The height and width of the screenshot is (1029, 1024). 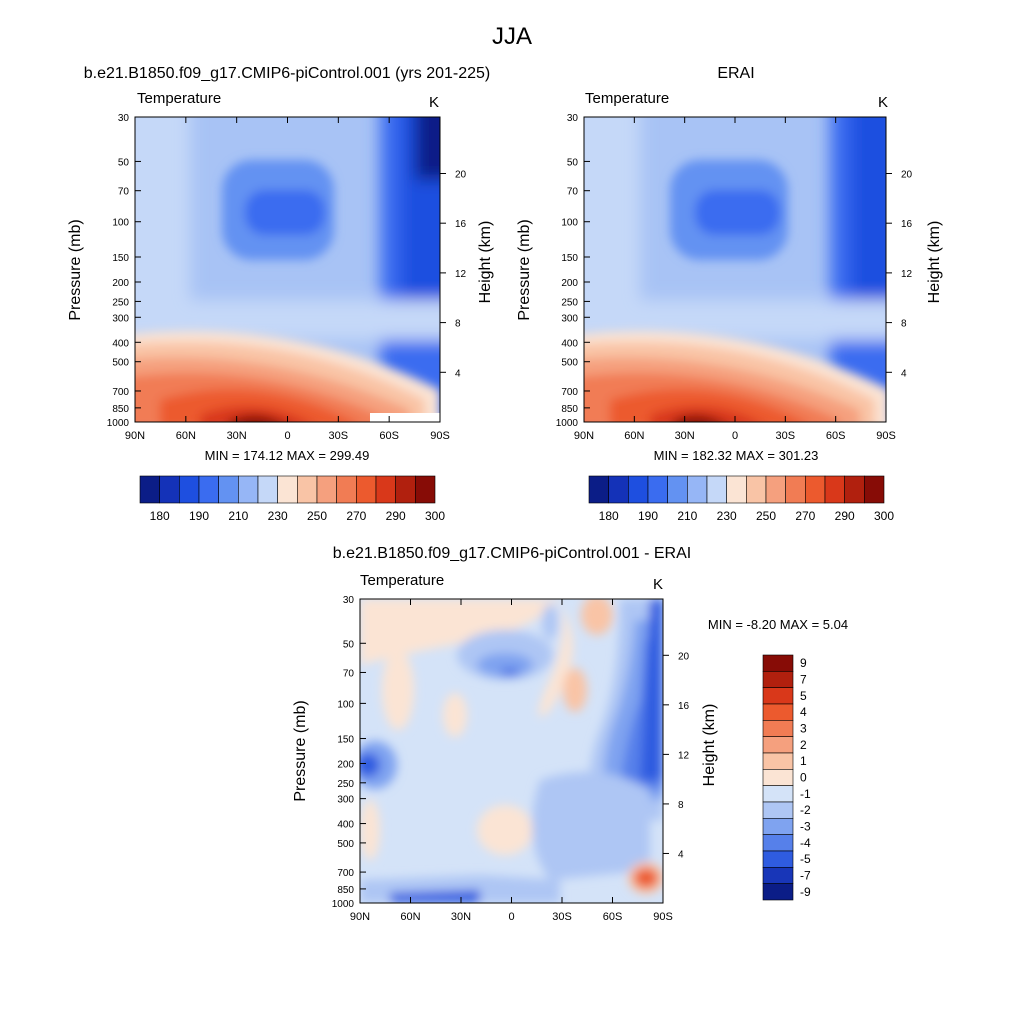 What do you see at coordinates (562, 917) in the screenshot?
I see `panel-diff-xtick-label: 30S` at bounding box center [562, 917].